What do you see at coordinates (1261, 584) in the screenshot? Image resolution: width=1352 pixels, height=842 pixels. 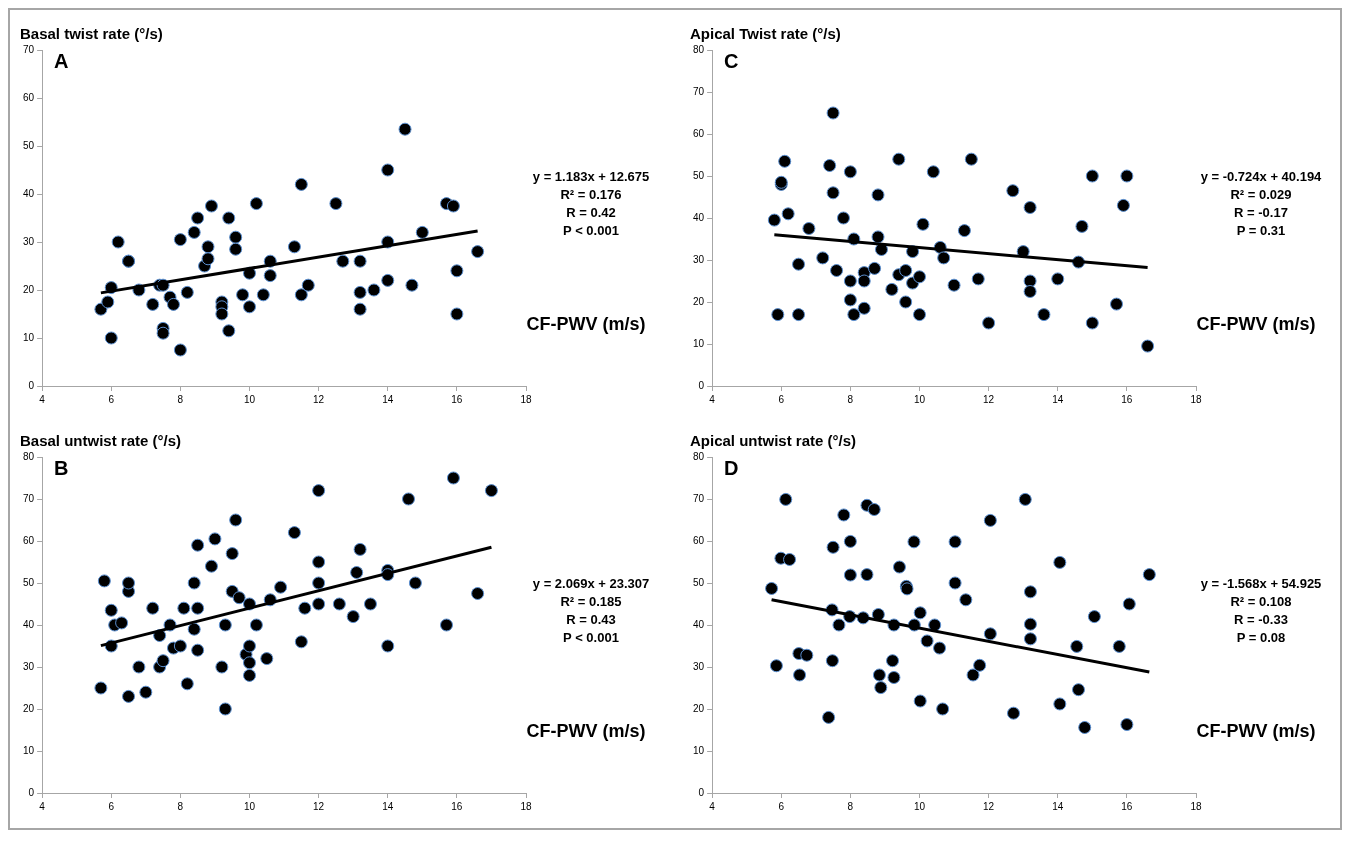 I see `text: y = -1.568x + 54.925` at bounding box center [1261, 584].